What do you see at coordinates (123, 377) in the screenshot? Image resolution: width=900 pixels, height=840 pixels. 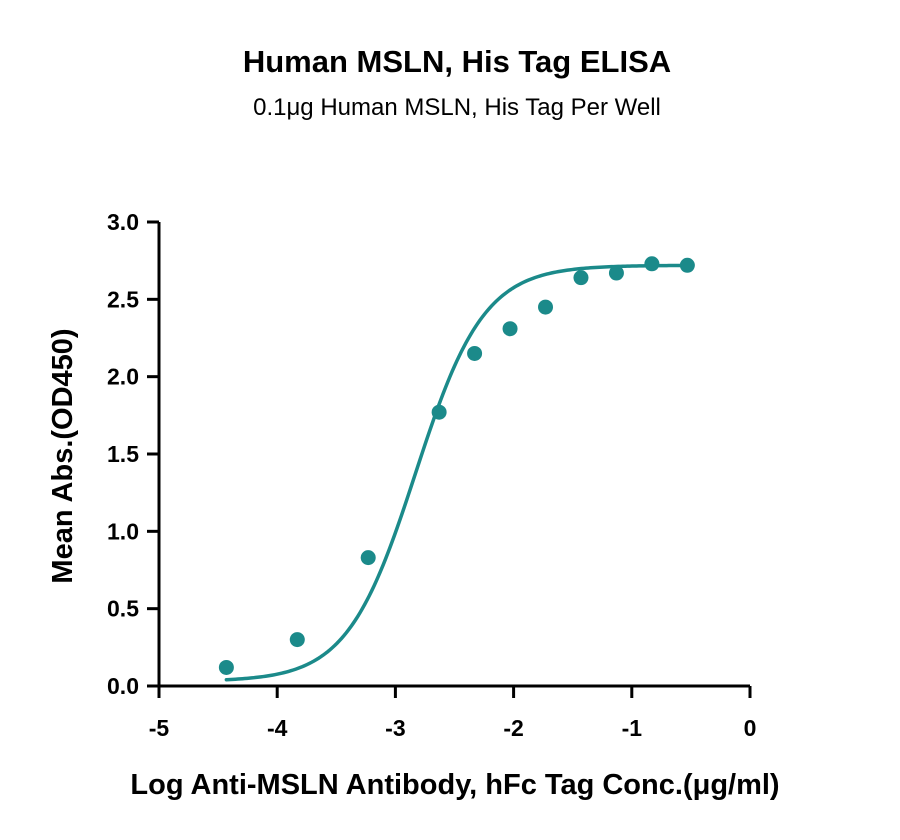 I see `y-tick-label: 2.0` at bounding box center [123, 377].